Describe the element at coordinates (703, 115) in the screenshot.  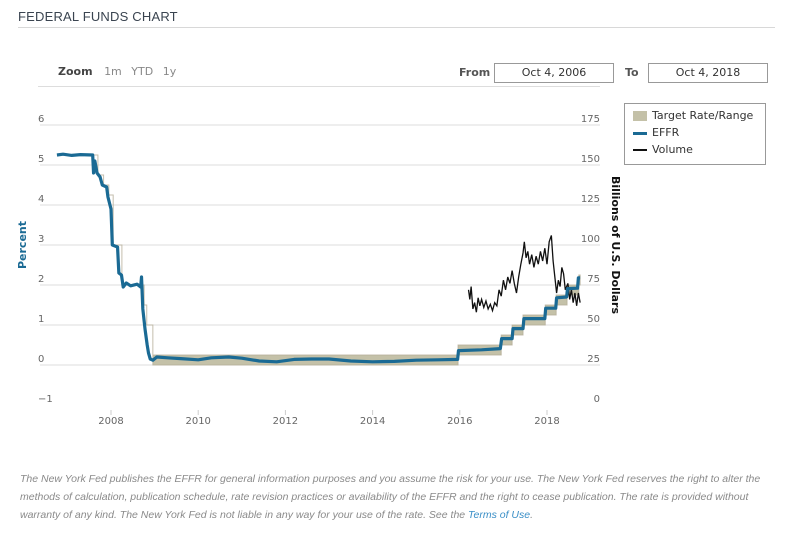
I see `legend-label: Target Rate/Range` at that location.